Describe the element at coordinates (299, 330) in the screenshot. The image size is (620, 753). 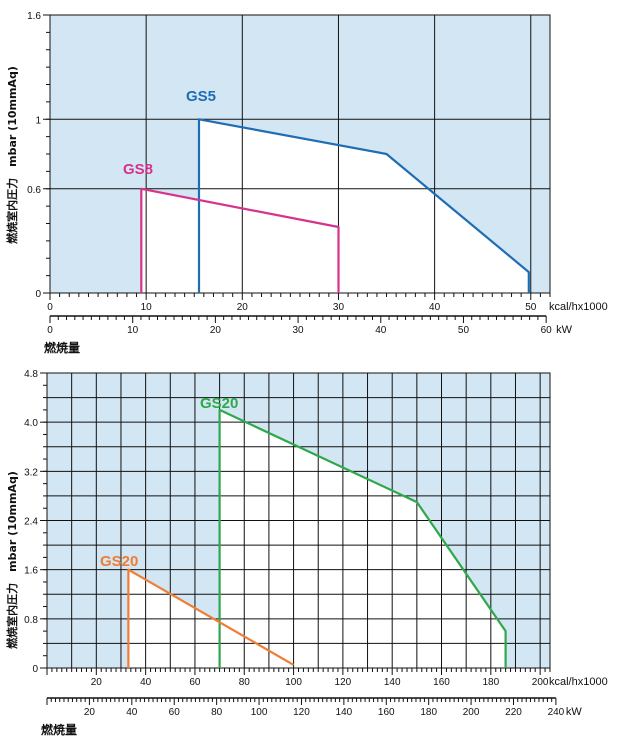
I see `x-tick-label-kw: 30` at that location.